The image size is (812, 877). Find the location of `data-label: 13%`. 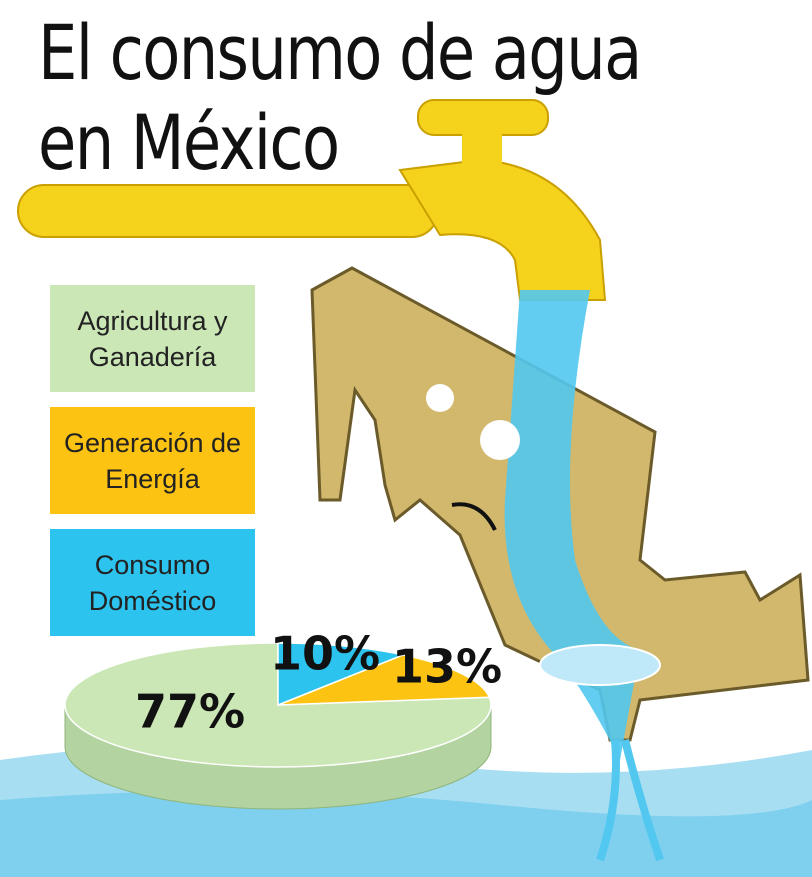

data-label: 13% is located at coordinates (447, 667).